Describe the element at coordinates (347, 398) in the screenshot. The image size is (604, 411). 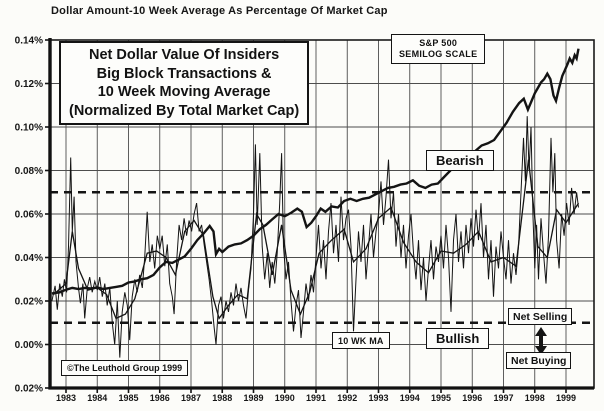
I see `x-axis-tick-label: 1992` at that location.